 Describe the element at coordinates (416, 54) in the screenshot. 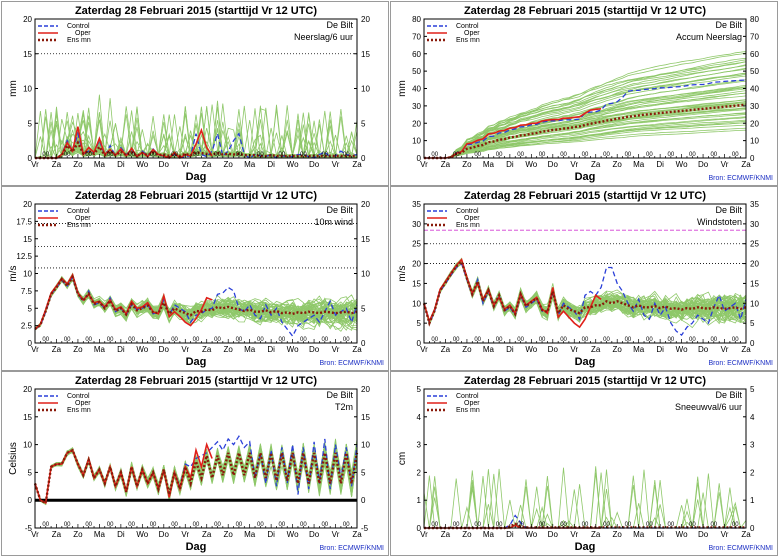

I see `y-tick-label: 60` at that location.